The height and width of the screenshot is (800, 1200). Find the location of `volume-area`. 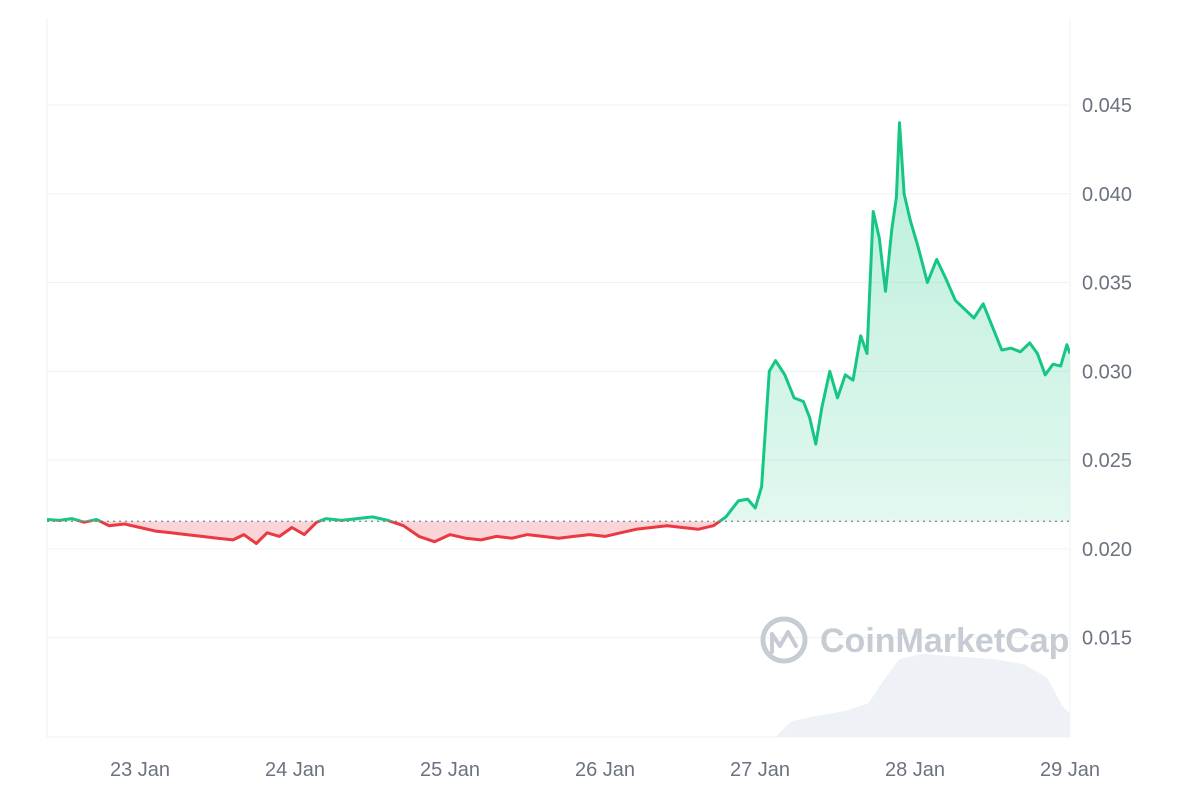

volume-area is located at coordinates (922, 695).